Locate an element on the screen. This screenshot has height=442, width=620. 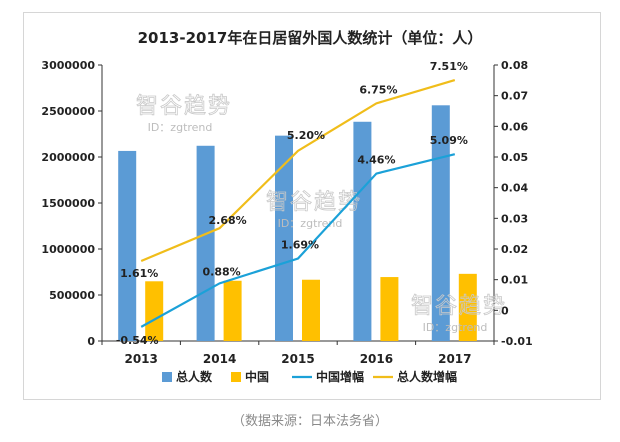
left-tick-label: 1500000 is located at coordinates (68, 203).